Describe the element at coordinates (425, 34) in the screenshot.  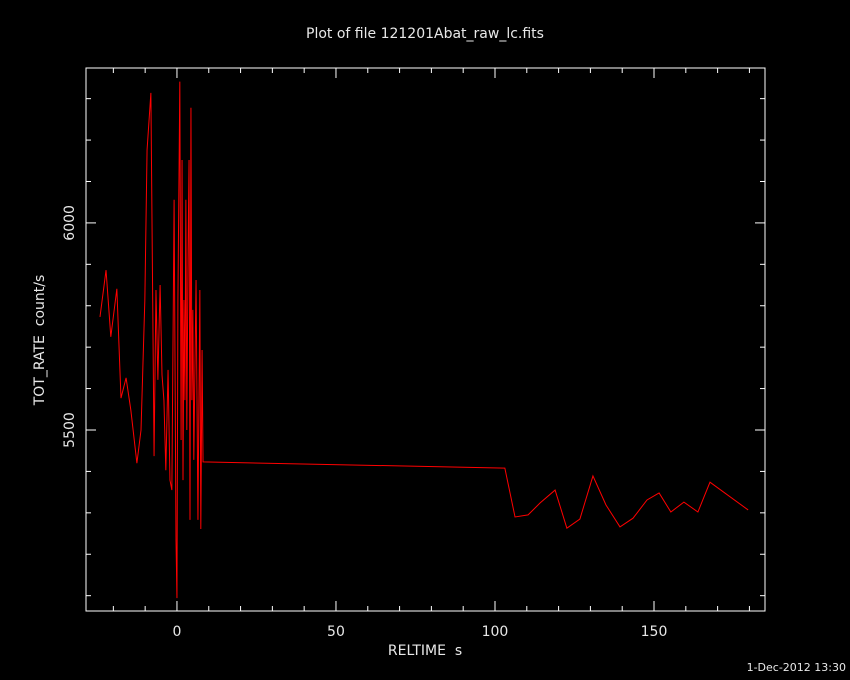
I see `chart-title: Plot of file 121201Abat_raw_lc.fits` at that location.